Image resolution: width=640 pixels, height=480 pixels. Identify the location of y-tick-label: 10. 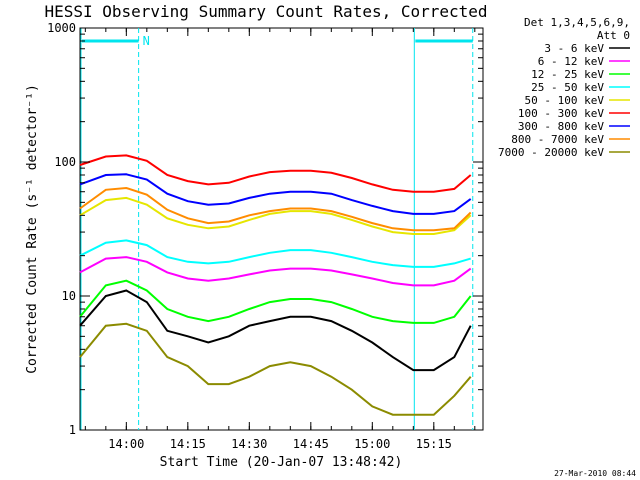
(69, 296).